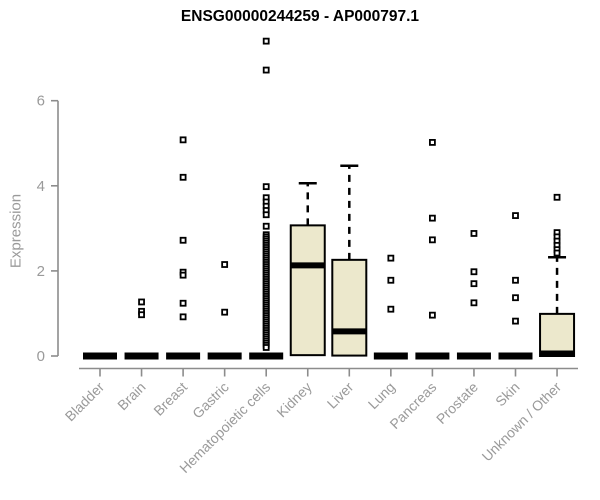  I want to click on y-axis-tick-label: 0, so click(41, 356).